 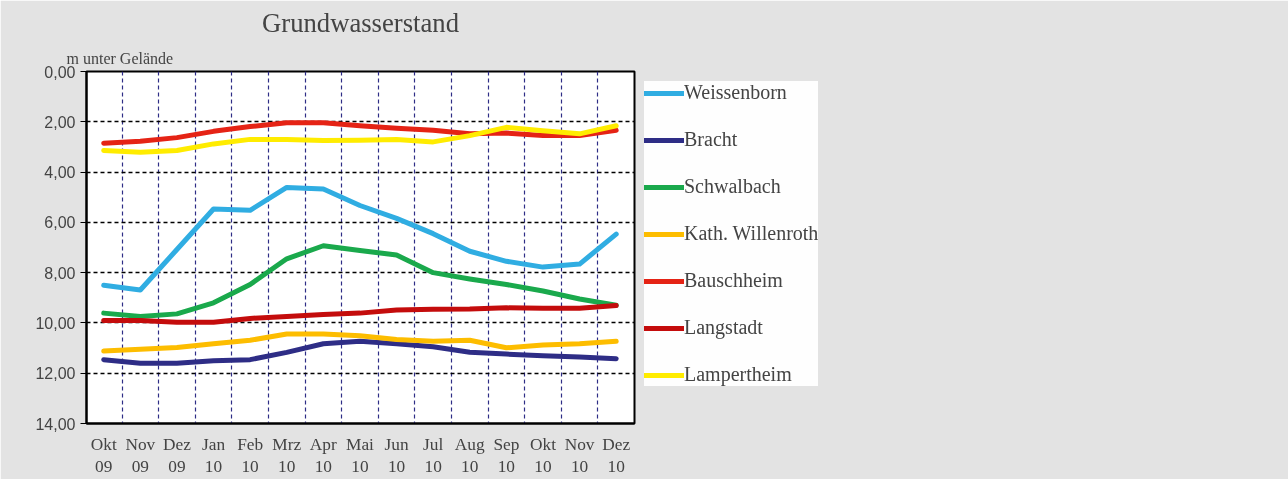 What do you see at coordinates (733, 280) in the screenshot?
I see `legend-label: Bauschheim` at bounding box center [733, 280].